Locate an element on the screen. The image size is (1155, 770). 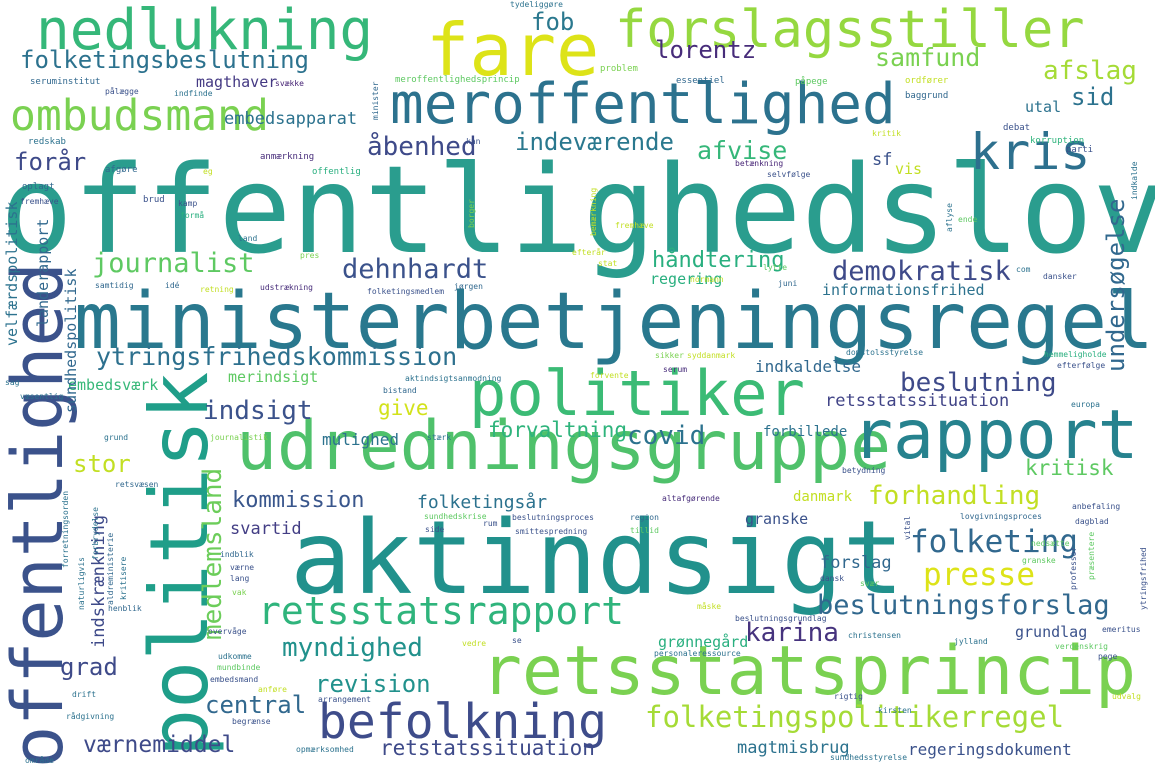
word-sag: sag is located at coordinates (12, 382).